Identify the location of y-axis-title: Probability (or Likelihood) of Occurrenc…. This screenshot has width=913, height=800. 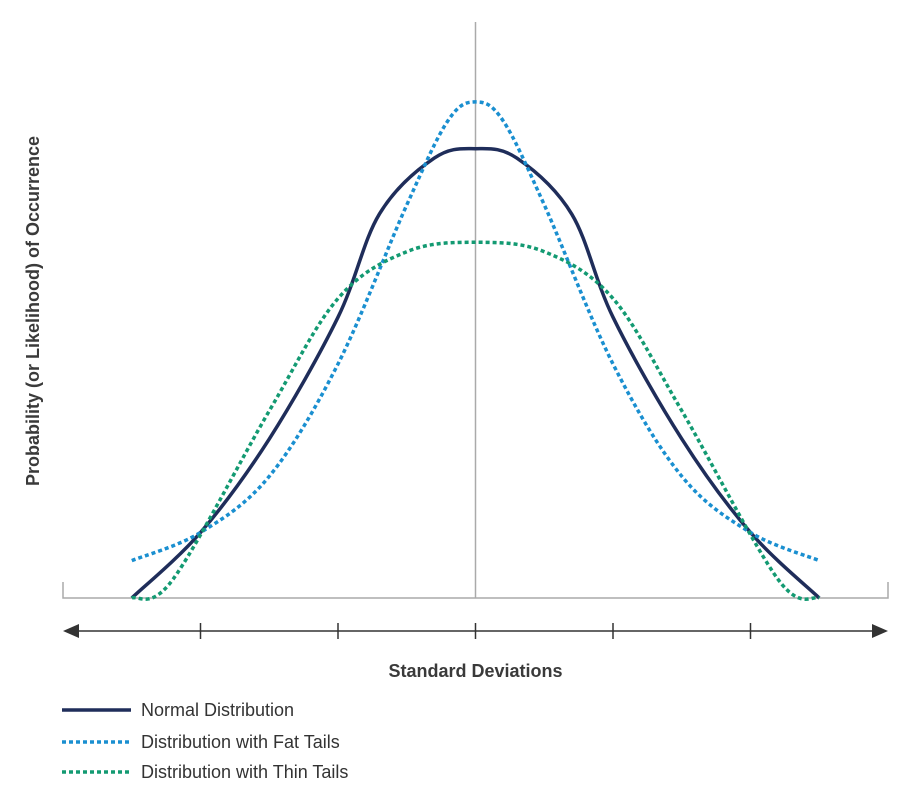
(33, 311).